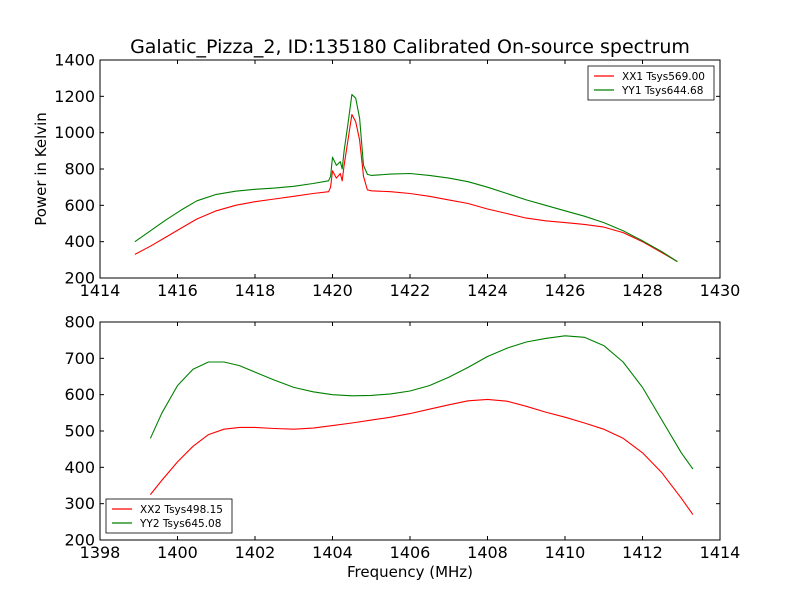 Image resolution: width=800 pixels, height=600 pixels. I want to click on legend: XX1 Tsys569.00 YY1 Tsys644.68, so click(651, 83).